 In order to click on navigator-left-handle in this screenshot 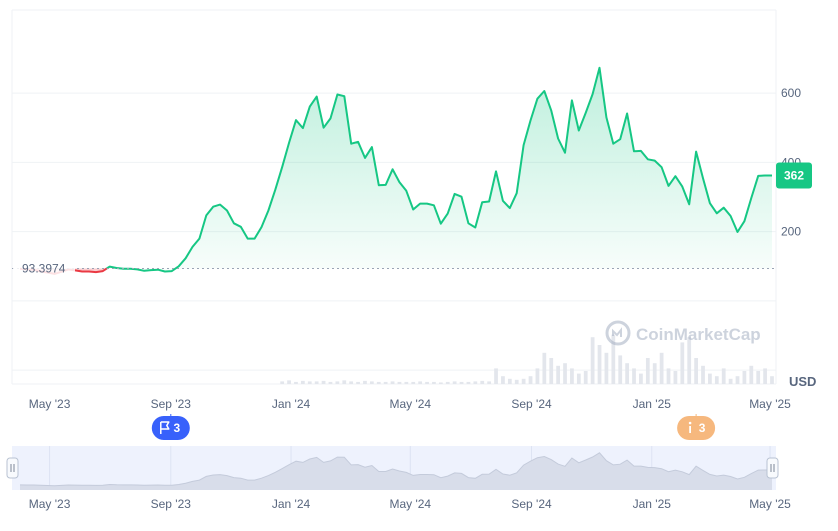, I will do `click(12, 468)`.